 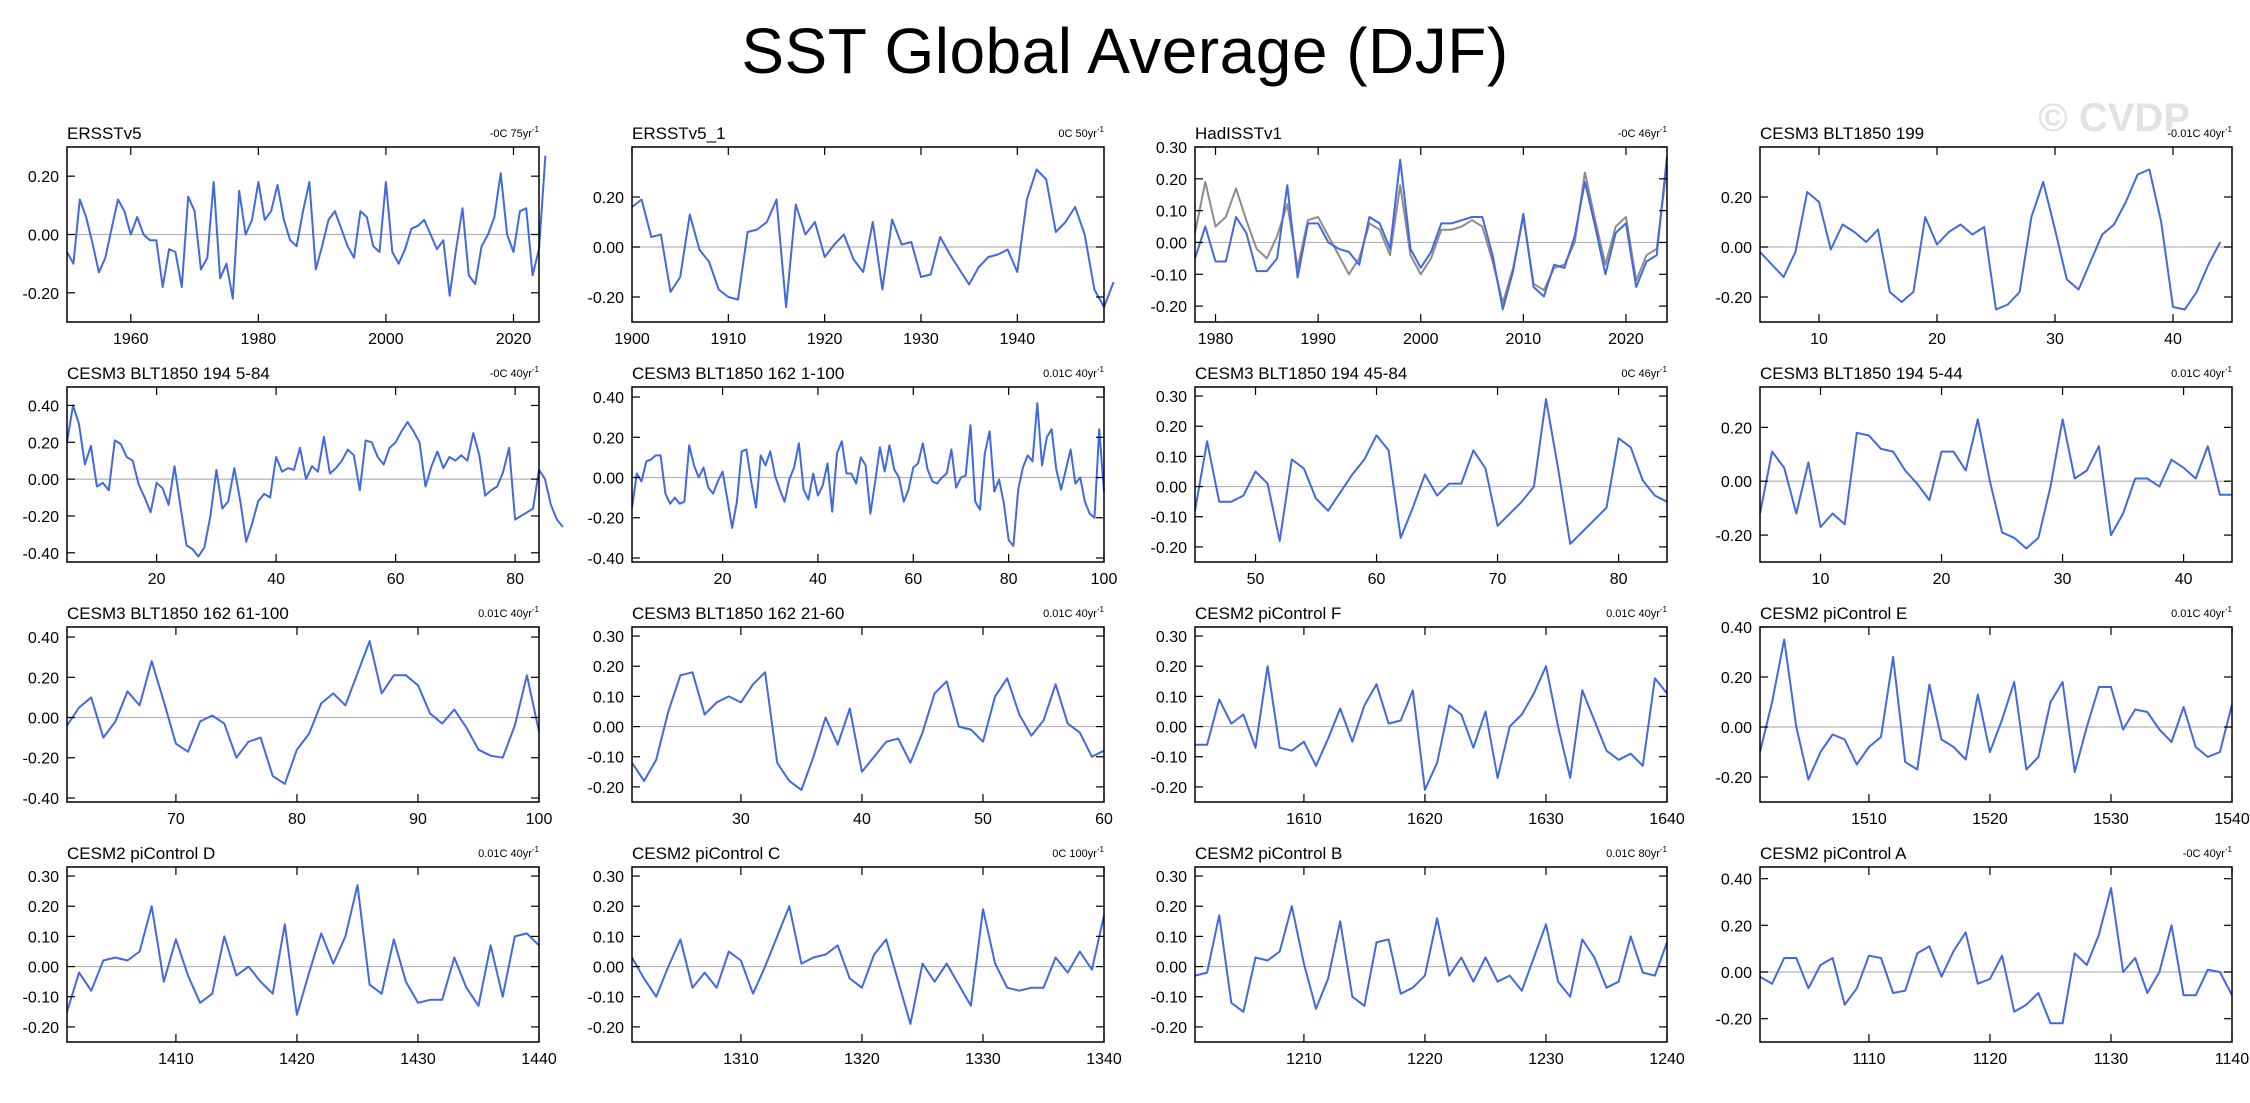 I want to click on x-tick-label: 1410, so click(x=176, y=1059).